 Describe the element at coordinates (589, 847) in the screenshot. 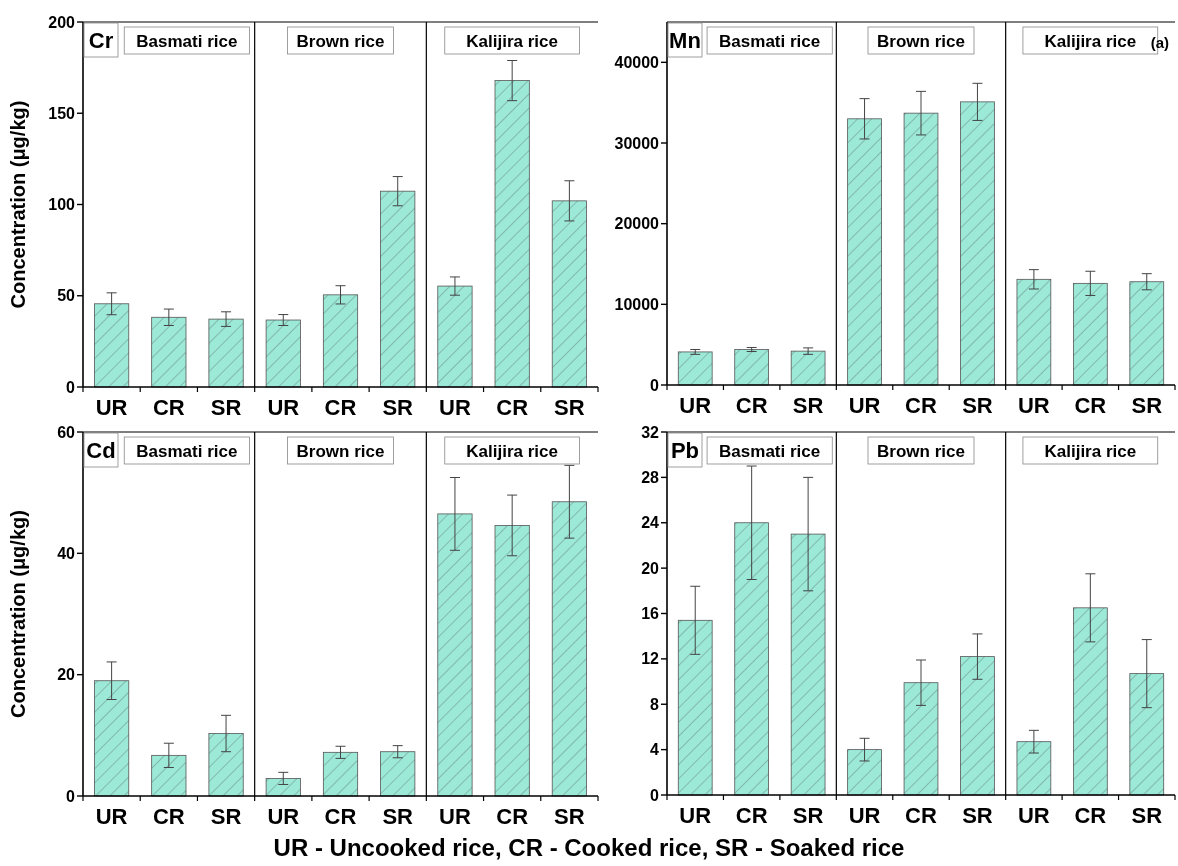

I see `text: UR - Uncooked rice, CR - Cooked rice, SR - Soaked rice` at that location.